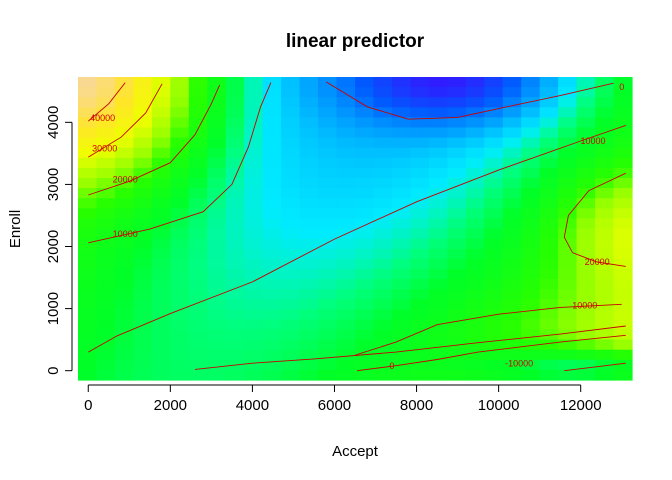 This screenshot has width=672, height=480. Describe the element at coordinates (88, 405) in the screenshot. I see `x-tick-label: 0` at that location.